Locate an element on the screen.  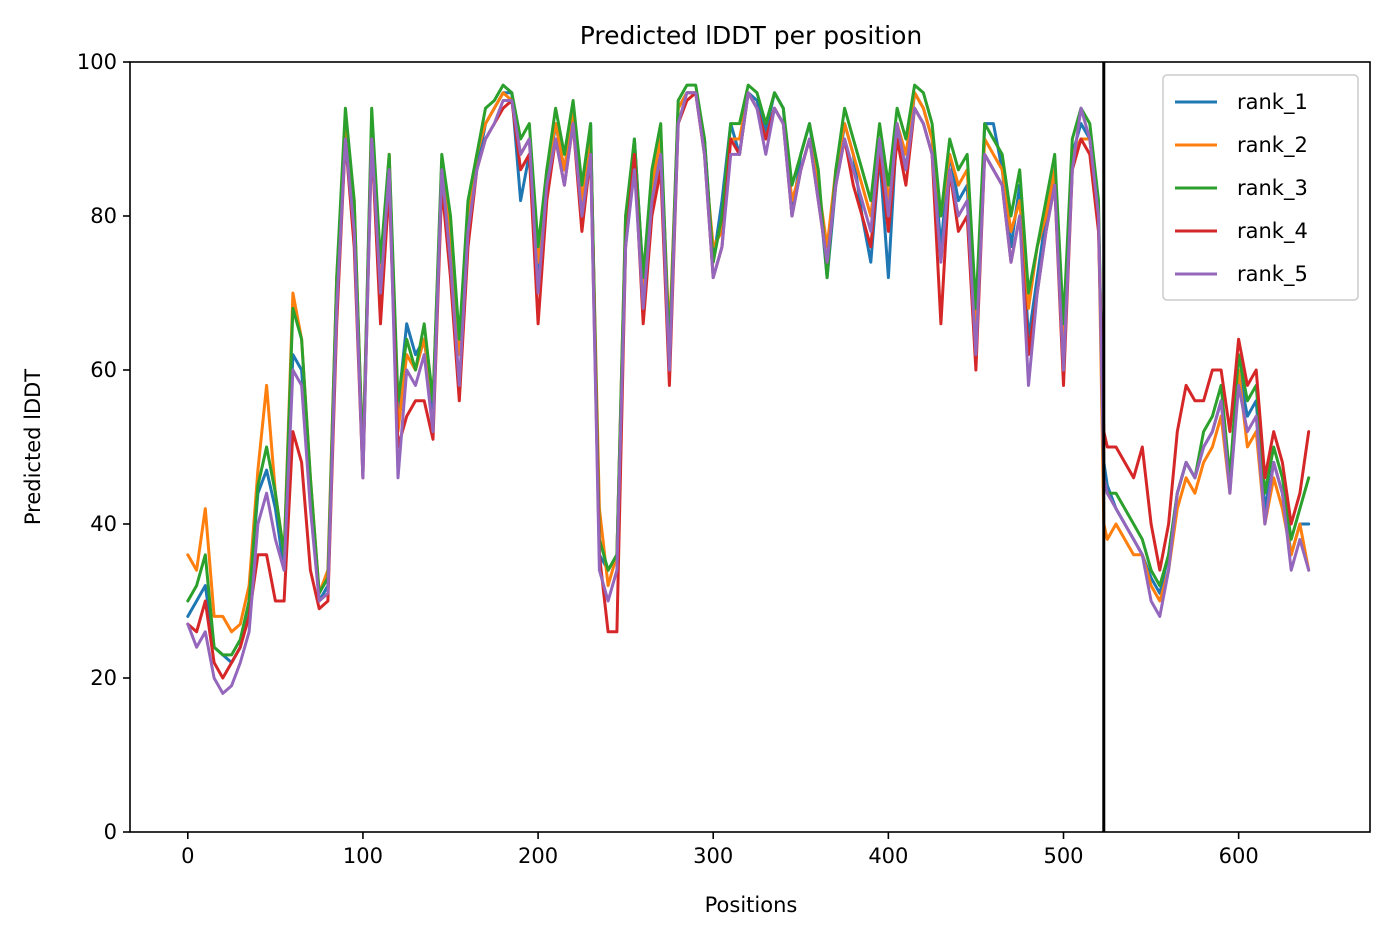
x-axis-ticks: 0 100 200 300 400 500 600 is located at coordinates (720, 850).